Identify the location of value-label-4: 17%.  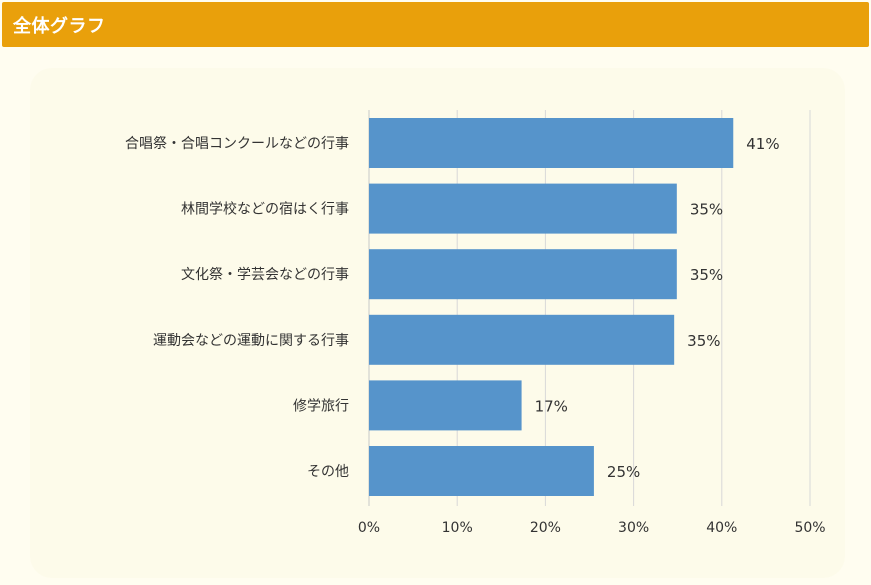
(551, 406).